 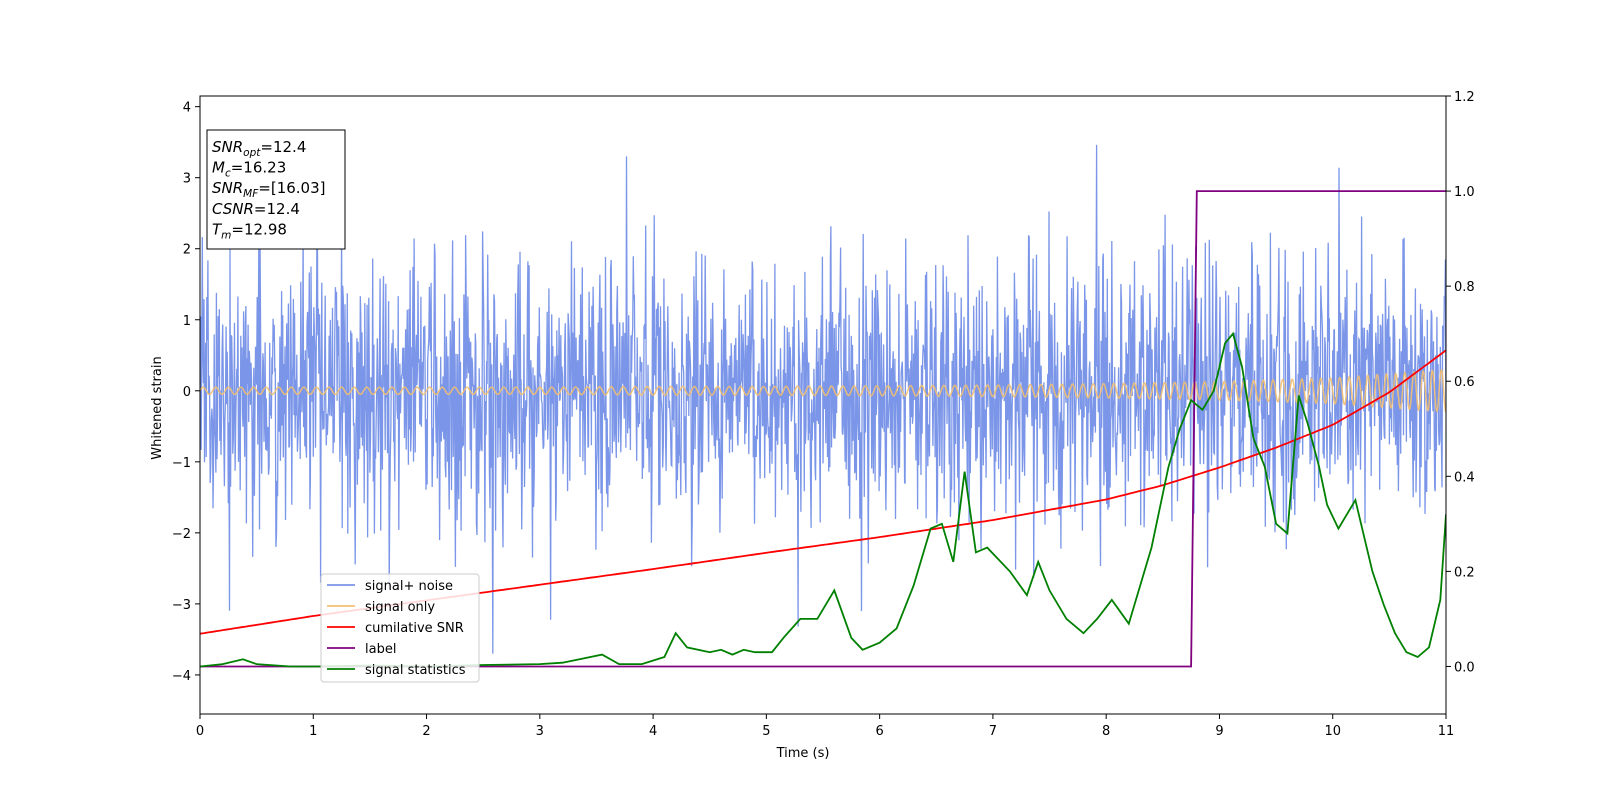 What do you see at coordinates (1464, 667) in the screenshot?
I see `y2-tick-label: 0.0` at bounding box center [1464, 667].